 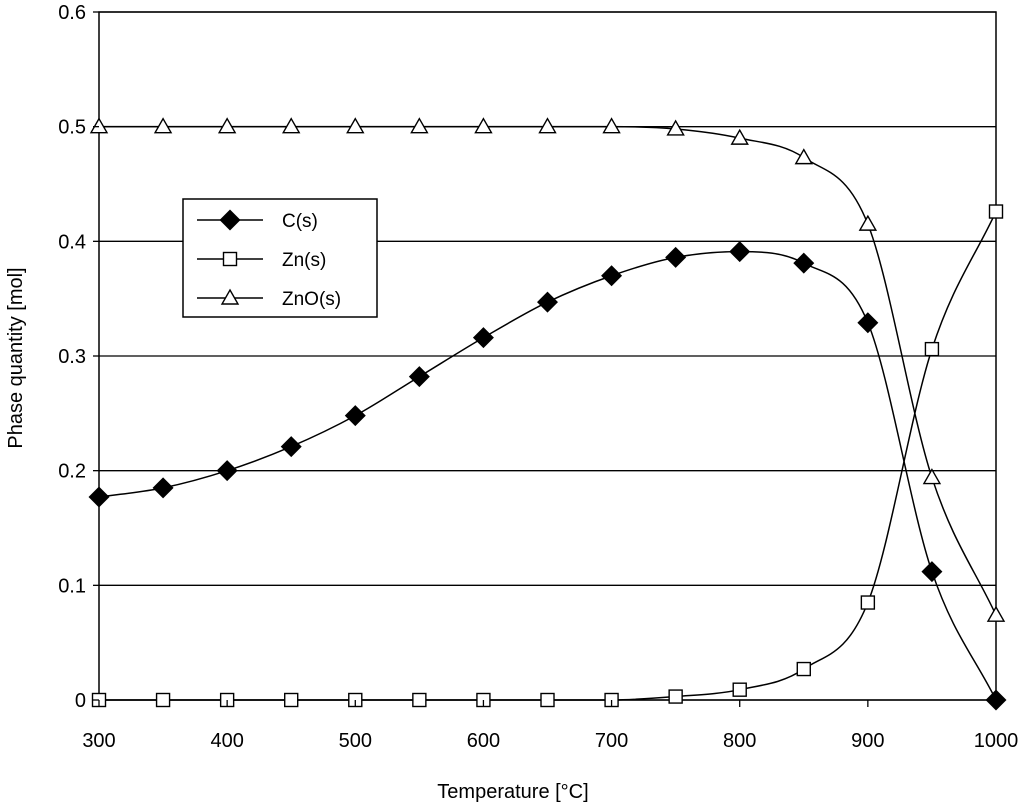 What do you see at coordinates (355, 741) in the screenshot?
I see `x-tick-label-2: 500` at bounding box center [355, 741].